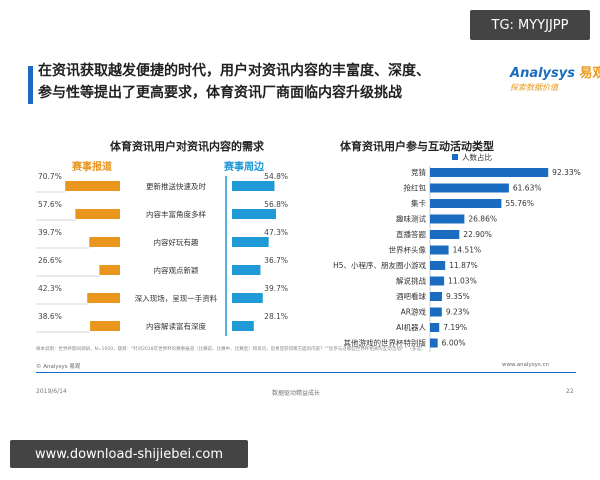 The image size is (600, 480). I want to click on data-label-series-2: 56.8%, so click(276, 204).